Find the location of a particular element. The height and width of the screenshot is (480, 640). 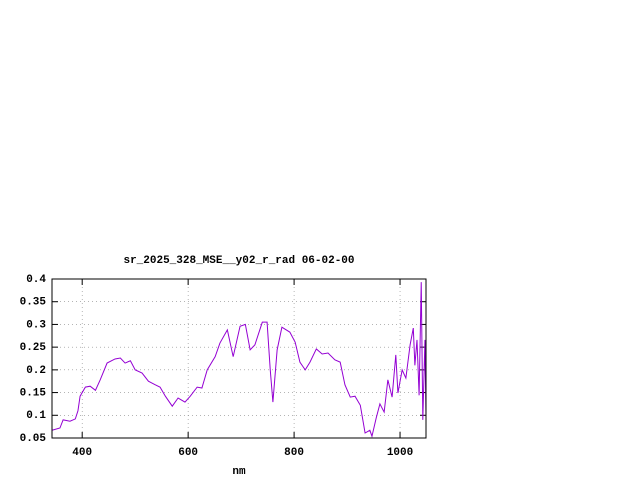

x-tick-label: 600 is located at coordinates (188, 453).